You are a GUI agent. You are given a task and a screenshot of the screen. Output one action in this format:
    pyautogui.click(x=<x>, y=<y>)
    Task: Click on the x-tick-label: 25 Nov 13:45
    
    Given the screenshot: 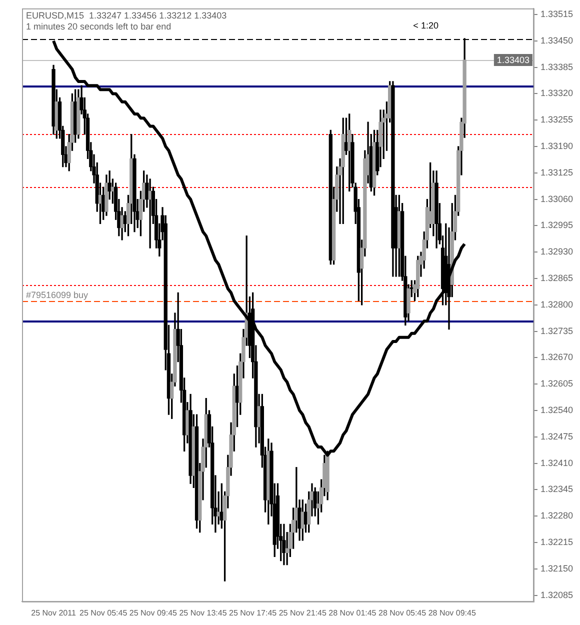 What is the action you would take?
    pyautogui.click(x=203, y=613)
    